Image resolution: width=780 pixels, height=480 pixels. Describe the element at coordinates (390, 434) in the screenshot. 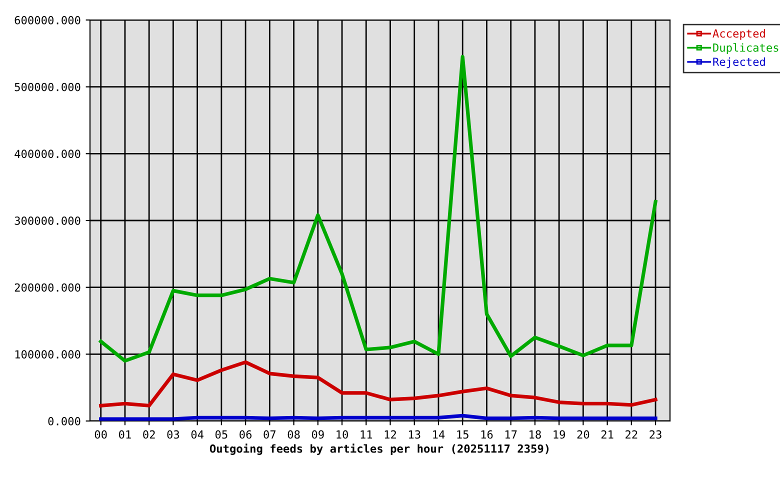

I see `x-tick-label: 12` at that location.